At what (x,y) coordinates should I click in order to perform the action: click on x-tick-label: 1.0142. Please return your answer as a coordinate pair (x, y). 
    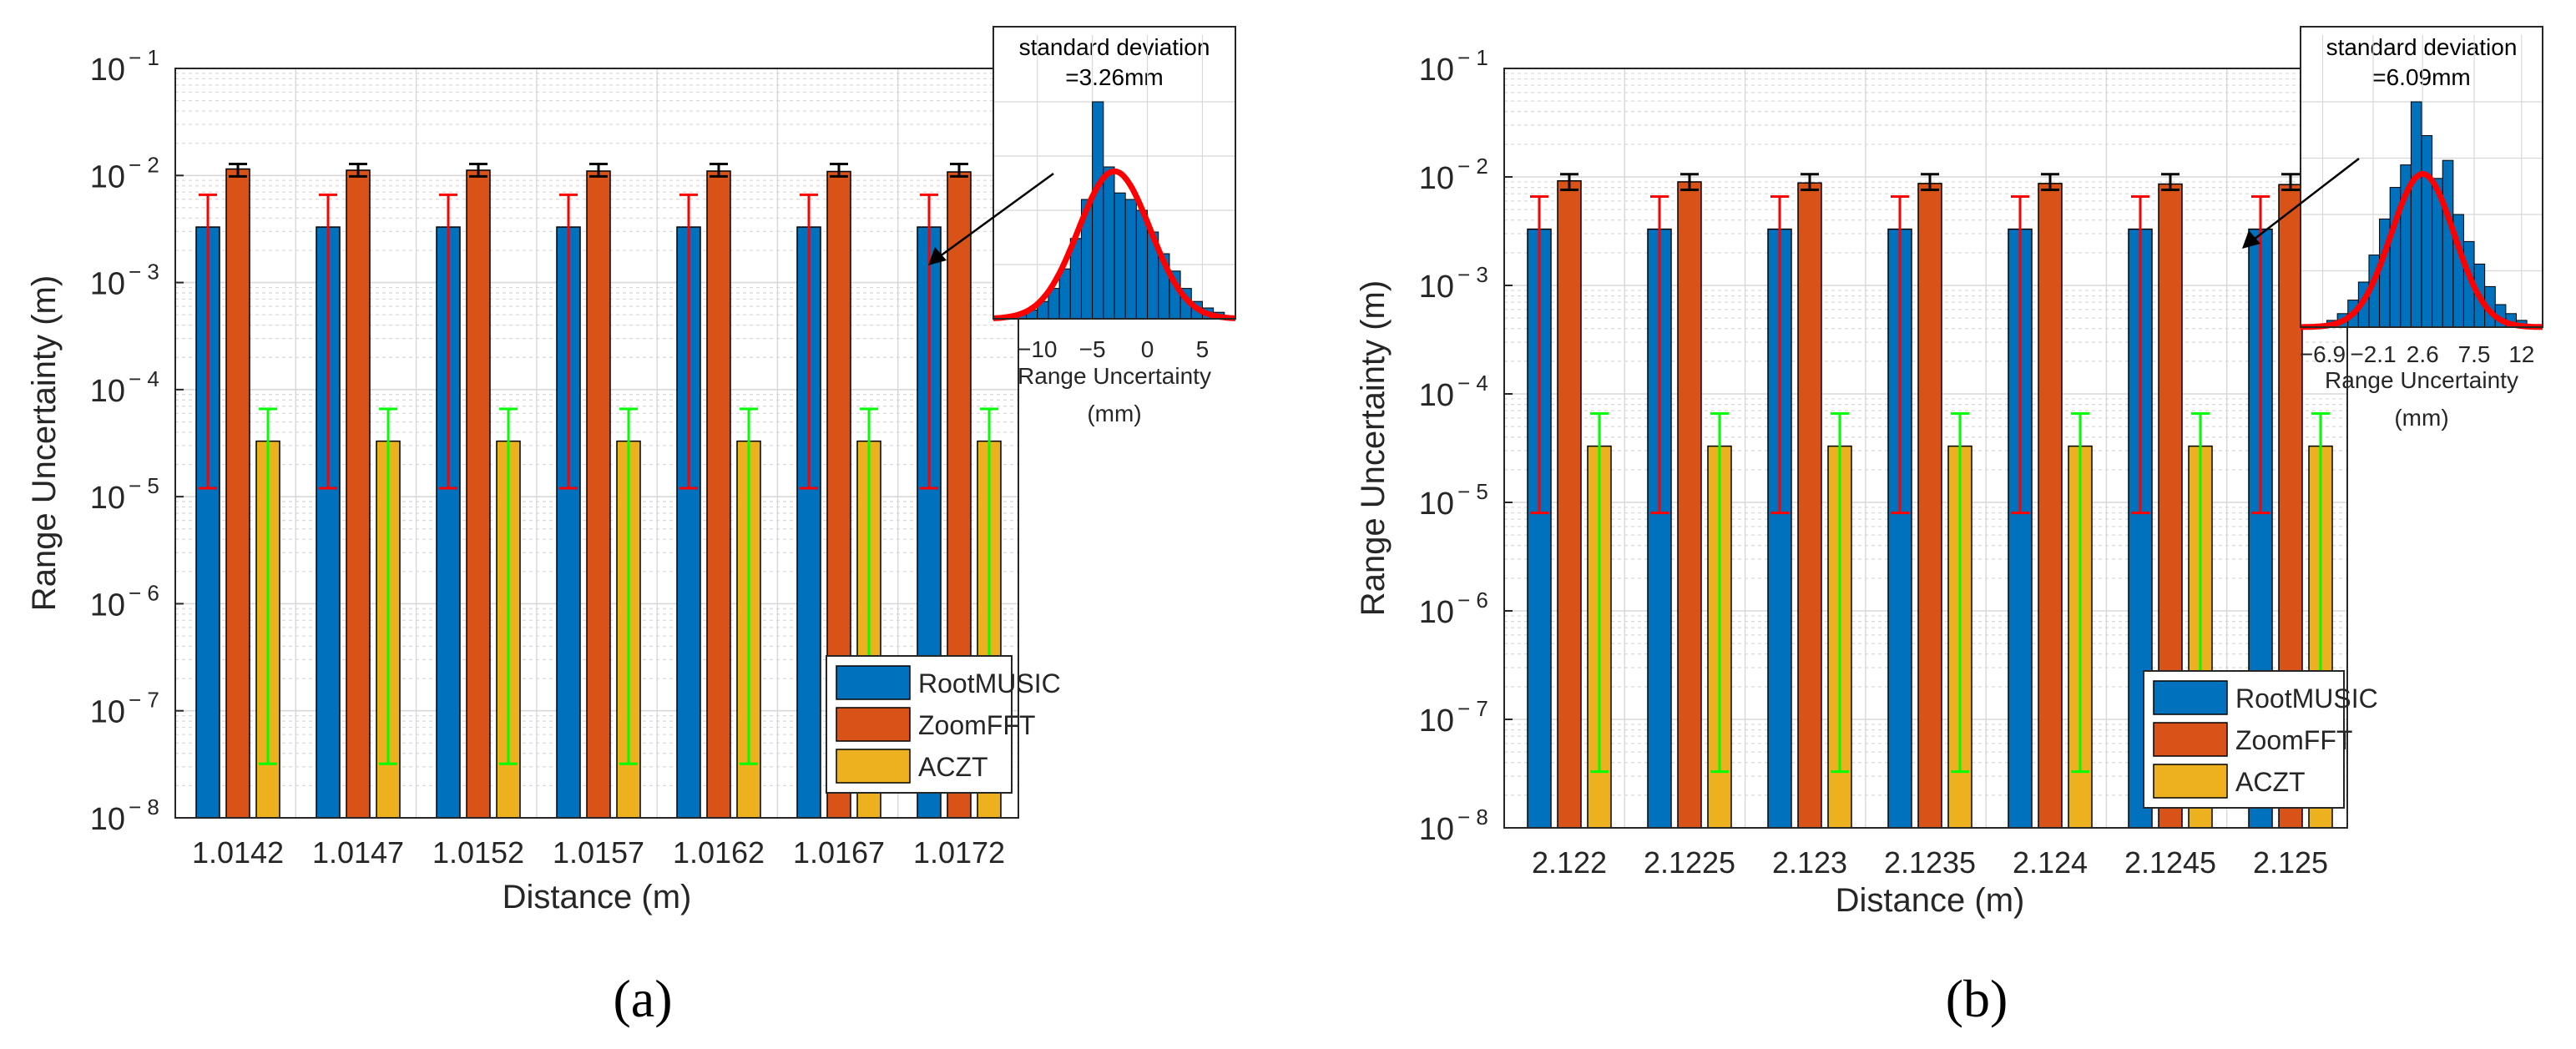
    Looking at the image, I should click on (238, 852).